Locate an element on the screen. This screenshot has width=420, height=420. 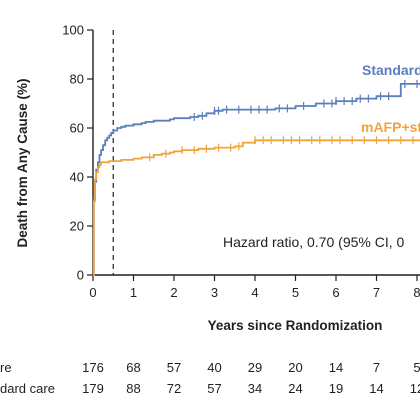
risk-value: 19 is located at coordinates (336, 388).